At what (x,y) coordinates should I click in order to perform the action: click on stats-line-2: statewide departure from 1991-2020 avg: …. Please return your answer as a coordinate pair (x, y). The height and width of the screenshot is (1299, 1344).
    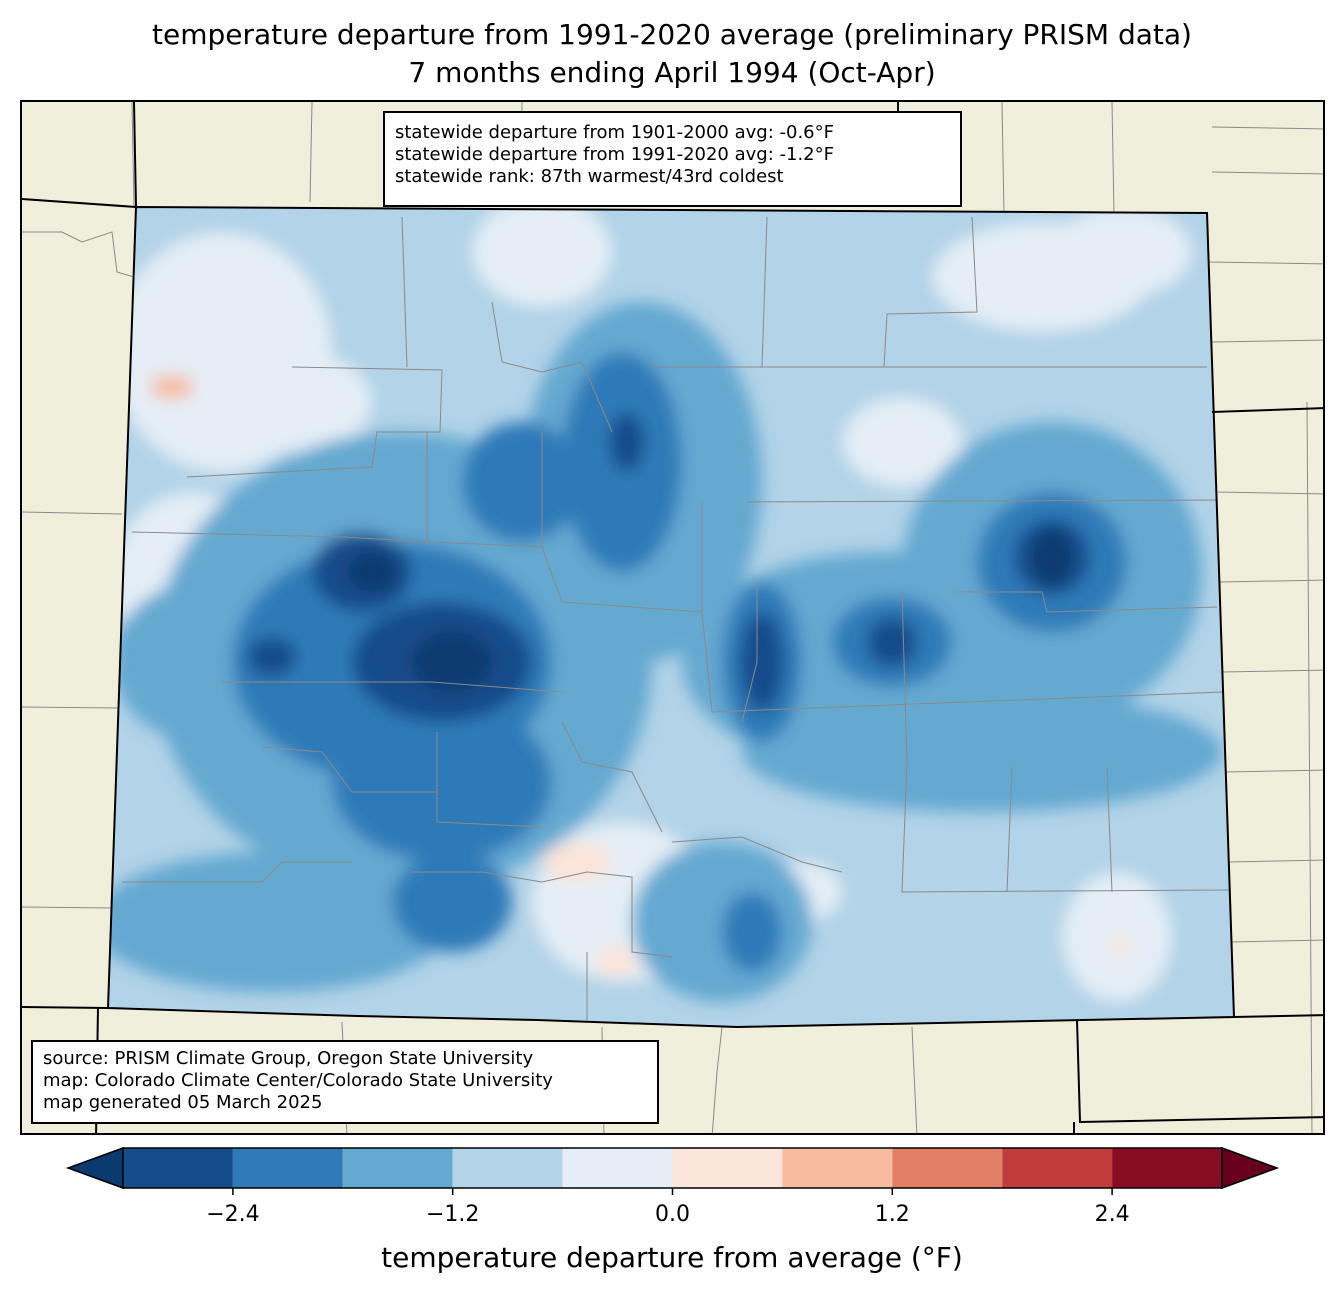
    Looking at the image, I should click on (614, 154).